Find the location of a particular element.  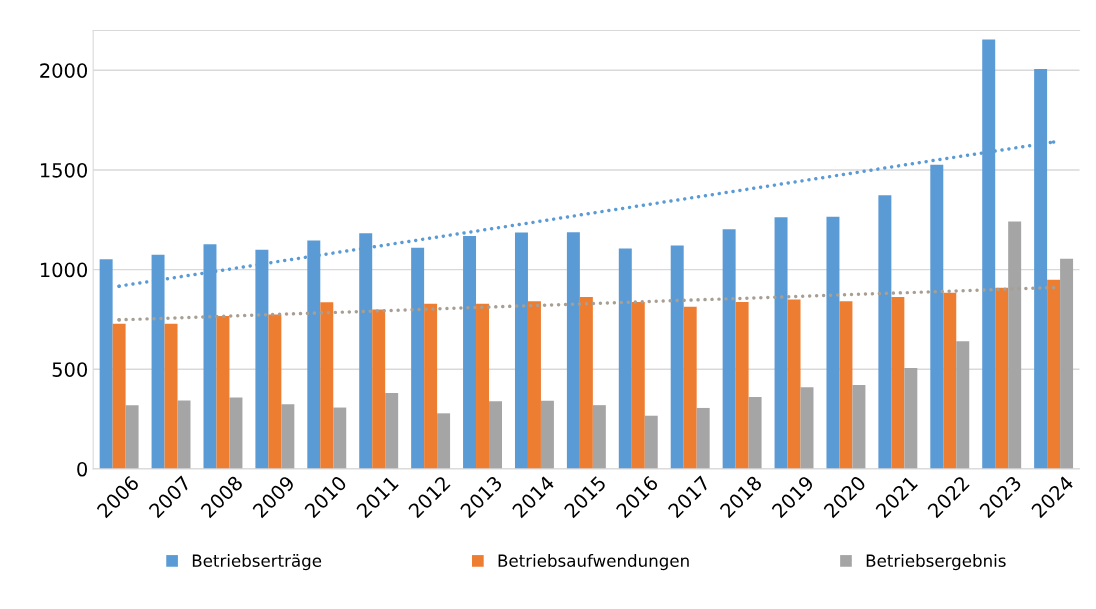

legend-label: Betriebsergebnis is located at coordinates (936, 562).